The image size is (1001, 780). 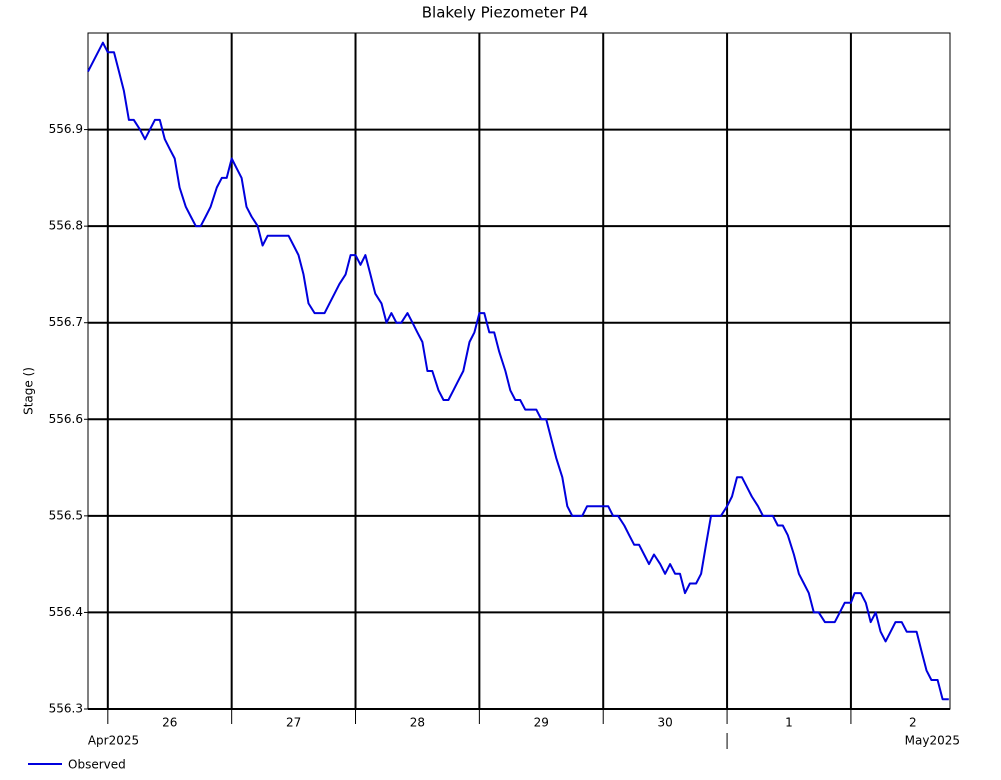 I want to click on y-tick-label: 556.3, so click(x=66, y=709).